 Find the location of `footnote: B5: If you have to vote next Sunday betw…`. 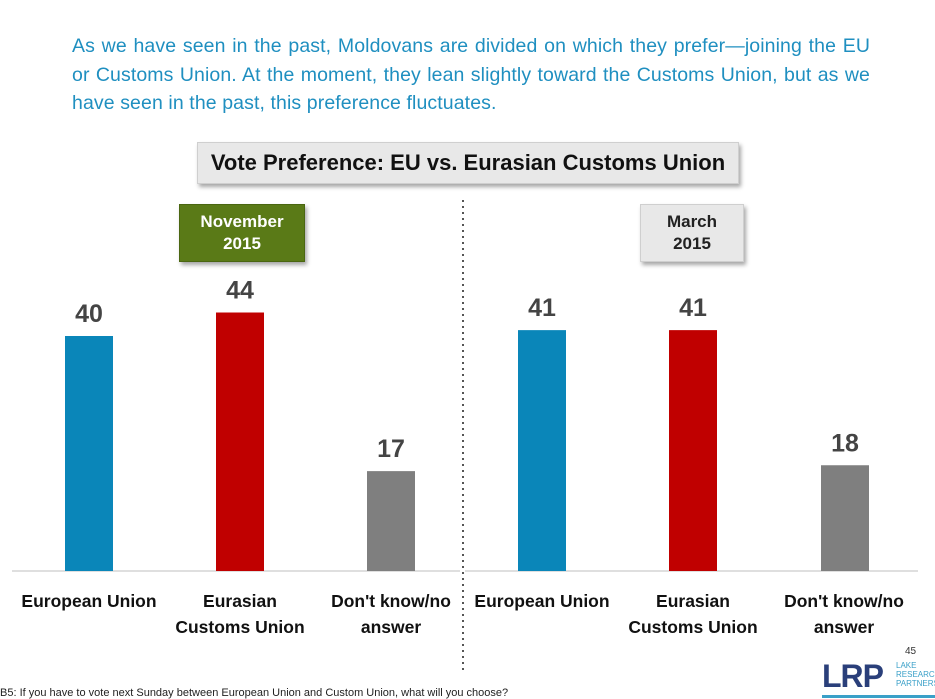

footnote: B5: If you have to vote next Sunday betw… is located at coordinates (254, 693).